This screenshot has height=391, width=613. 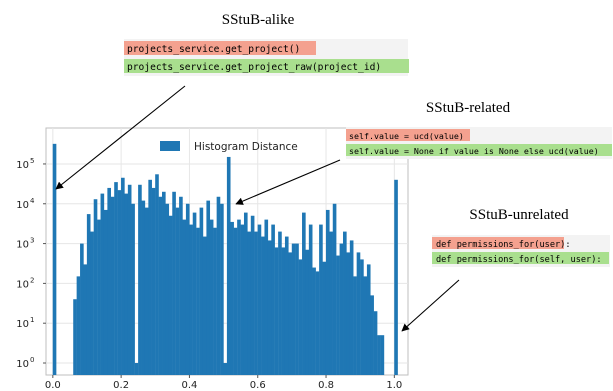 What do you see at coordinates (503, 245) in the screenshot?
I see `removed-line-code: def permissions_for(user):` at bounding box center [503, 245].